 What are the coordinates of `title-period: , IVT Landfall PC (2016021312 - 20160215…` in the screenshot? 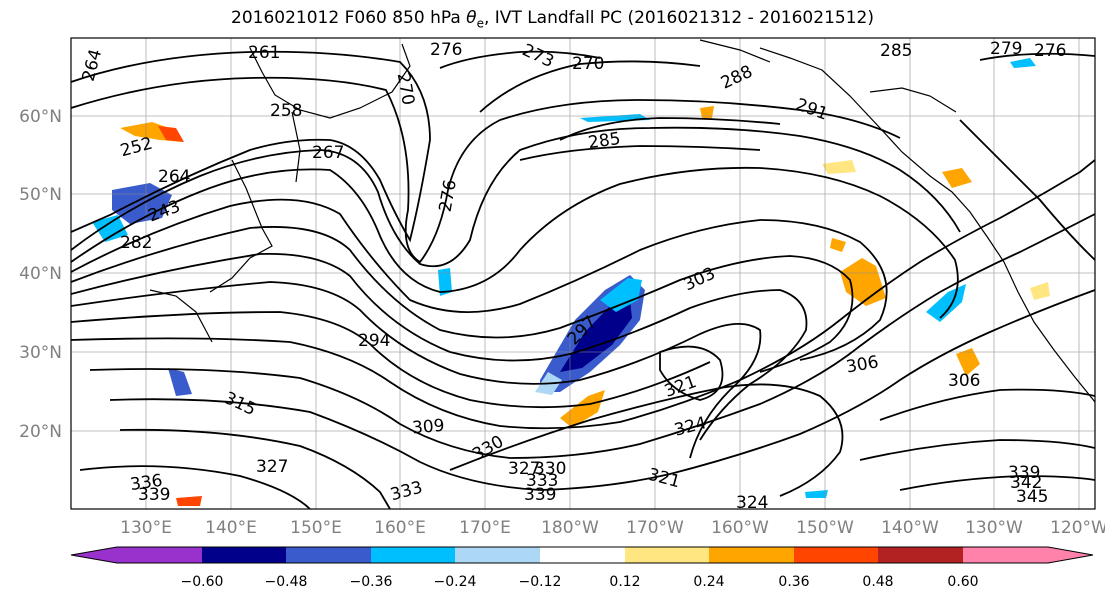 It's located at (678, 18).